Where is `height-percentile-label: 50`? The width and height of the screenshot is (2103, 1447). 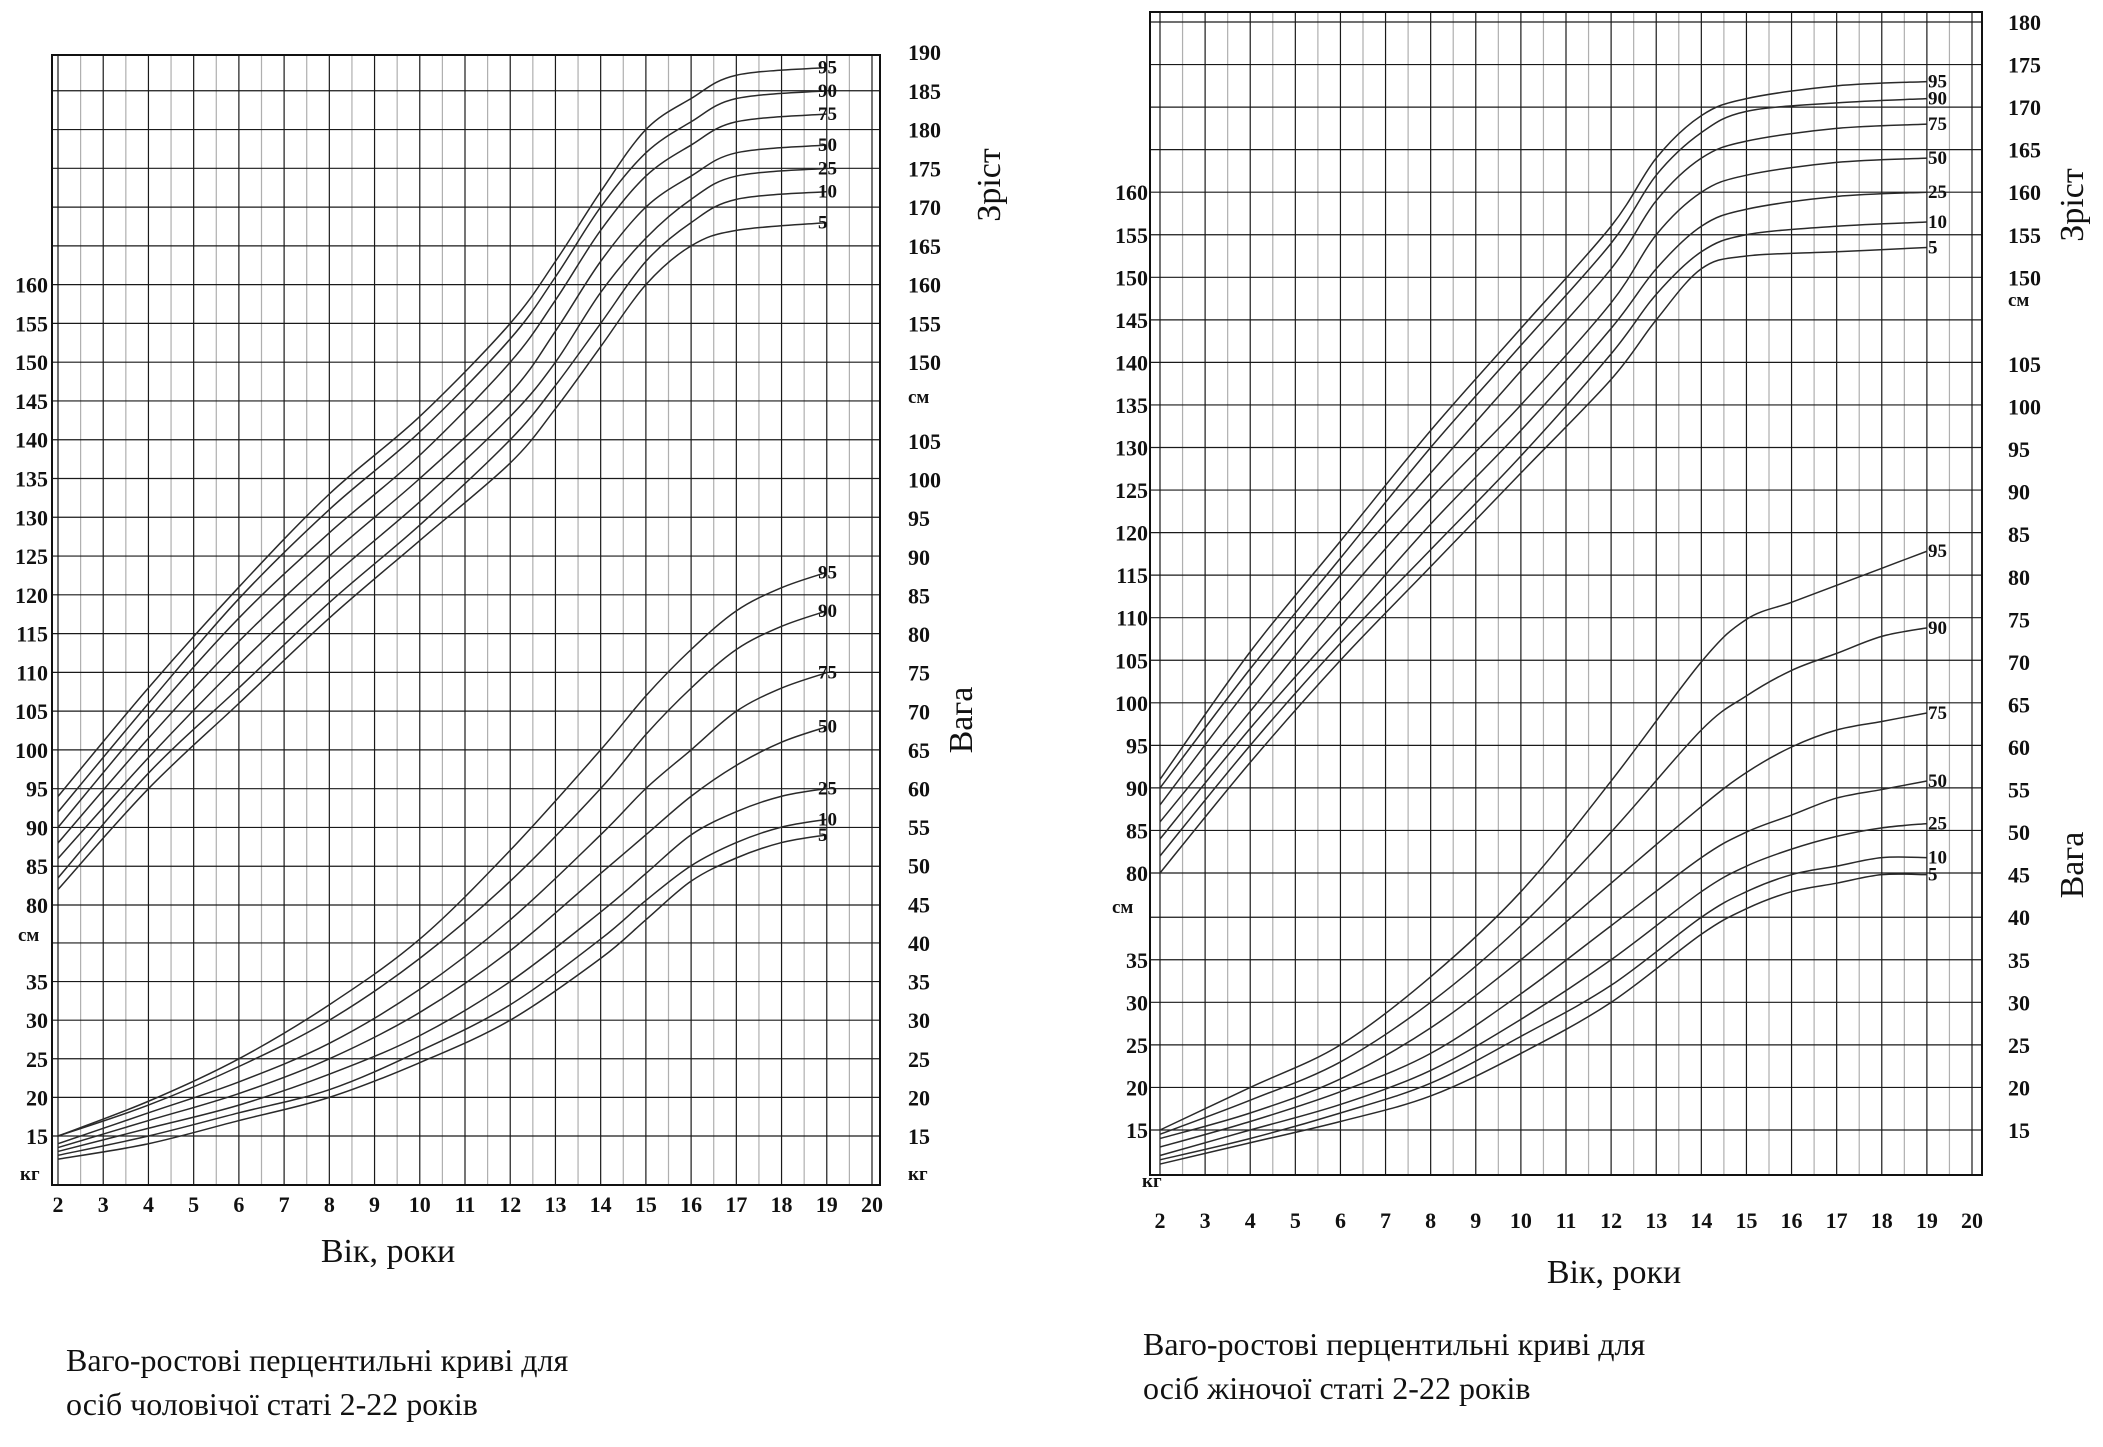 height-percentile-label: 50 is located at coordinates (1937, 158).